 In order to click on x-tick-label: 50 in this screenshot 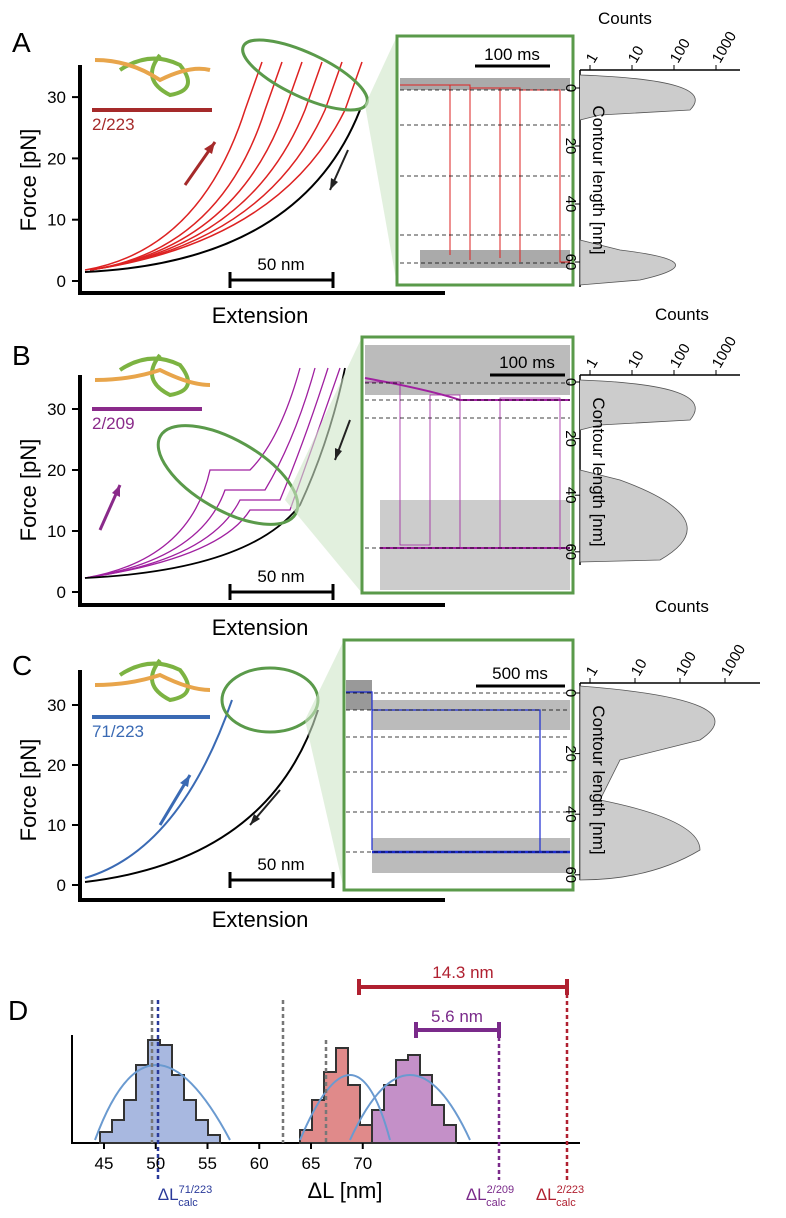, I will do `click(155, 1163)`.